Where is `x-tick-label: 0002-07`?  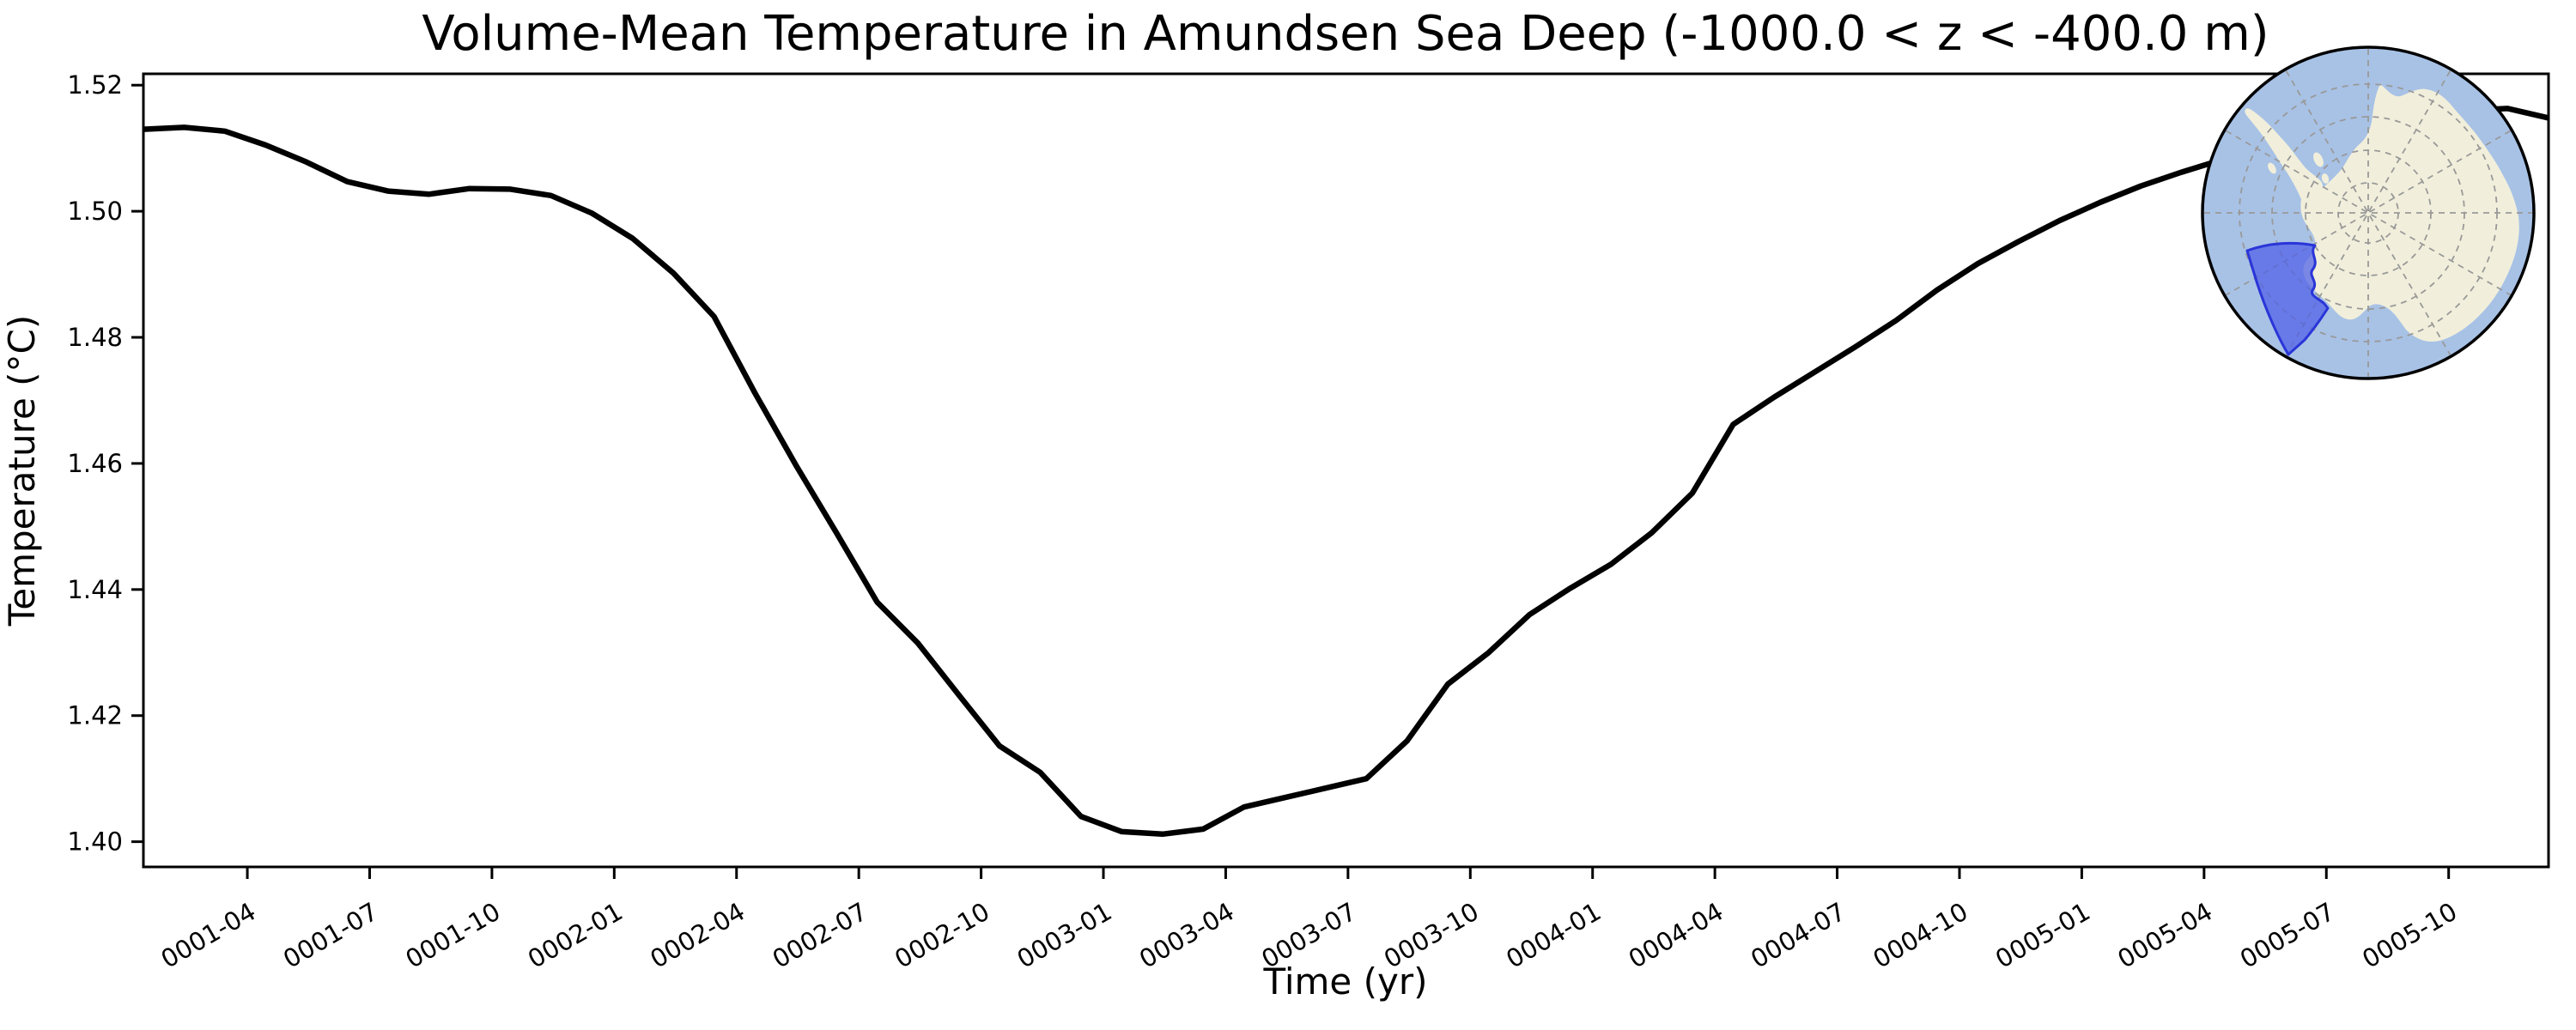
x-tick-label: 0002-07 is located at coordinates (820, 935).